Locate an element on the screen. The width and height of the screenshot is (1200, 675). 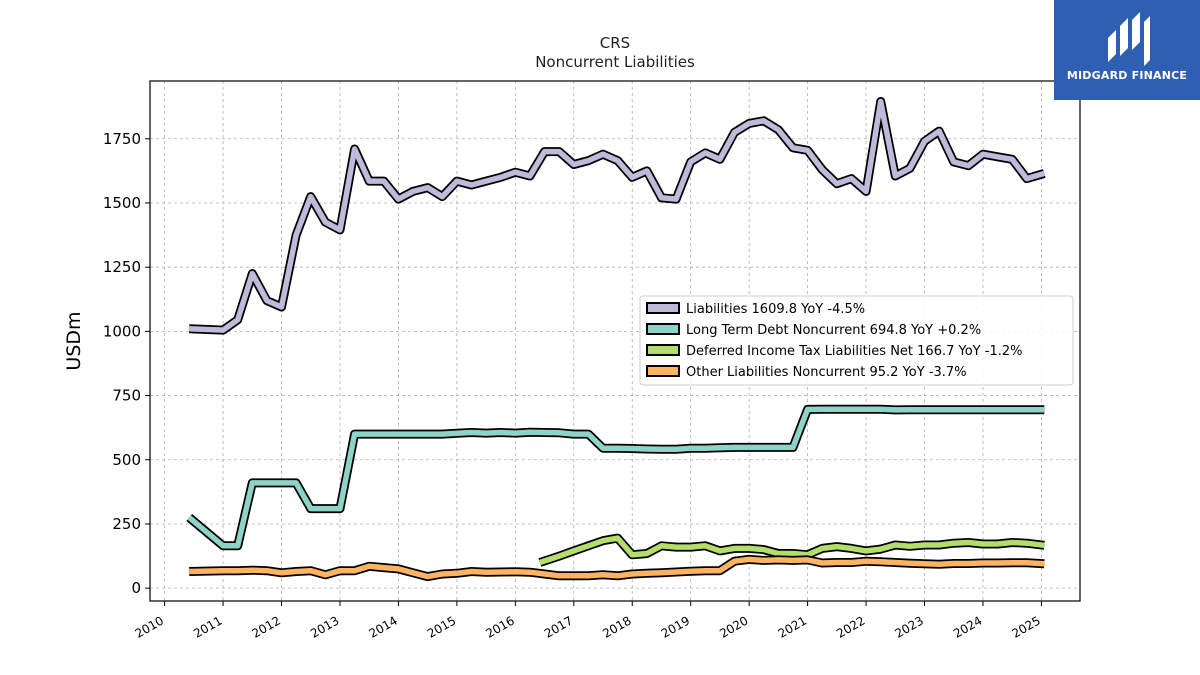
x-tick-label: 2025 is located at coordinates (1025, 626).